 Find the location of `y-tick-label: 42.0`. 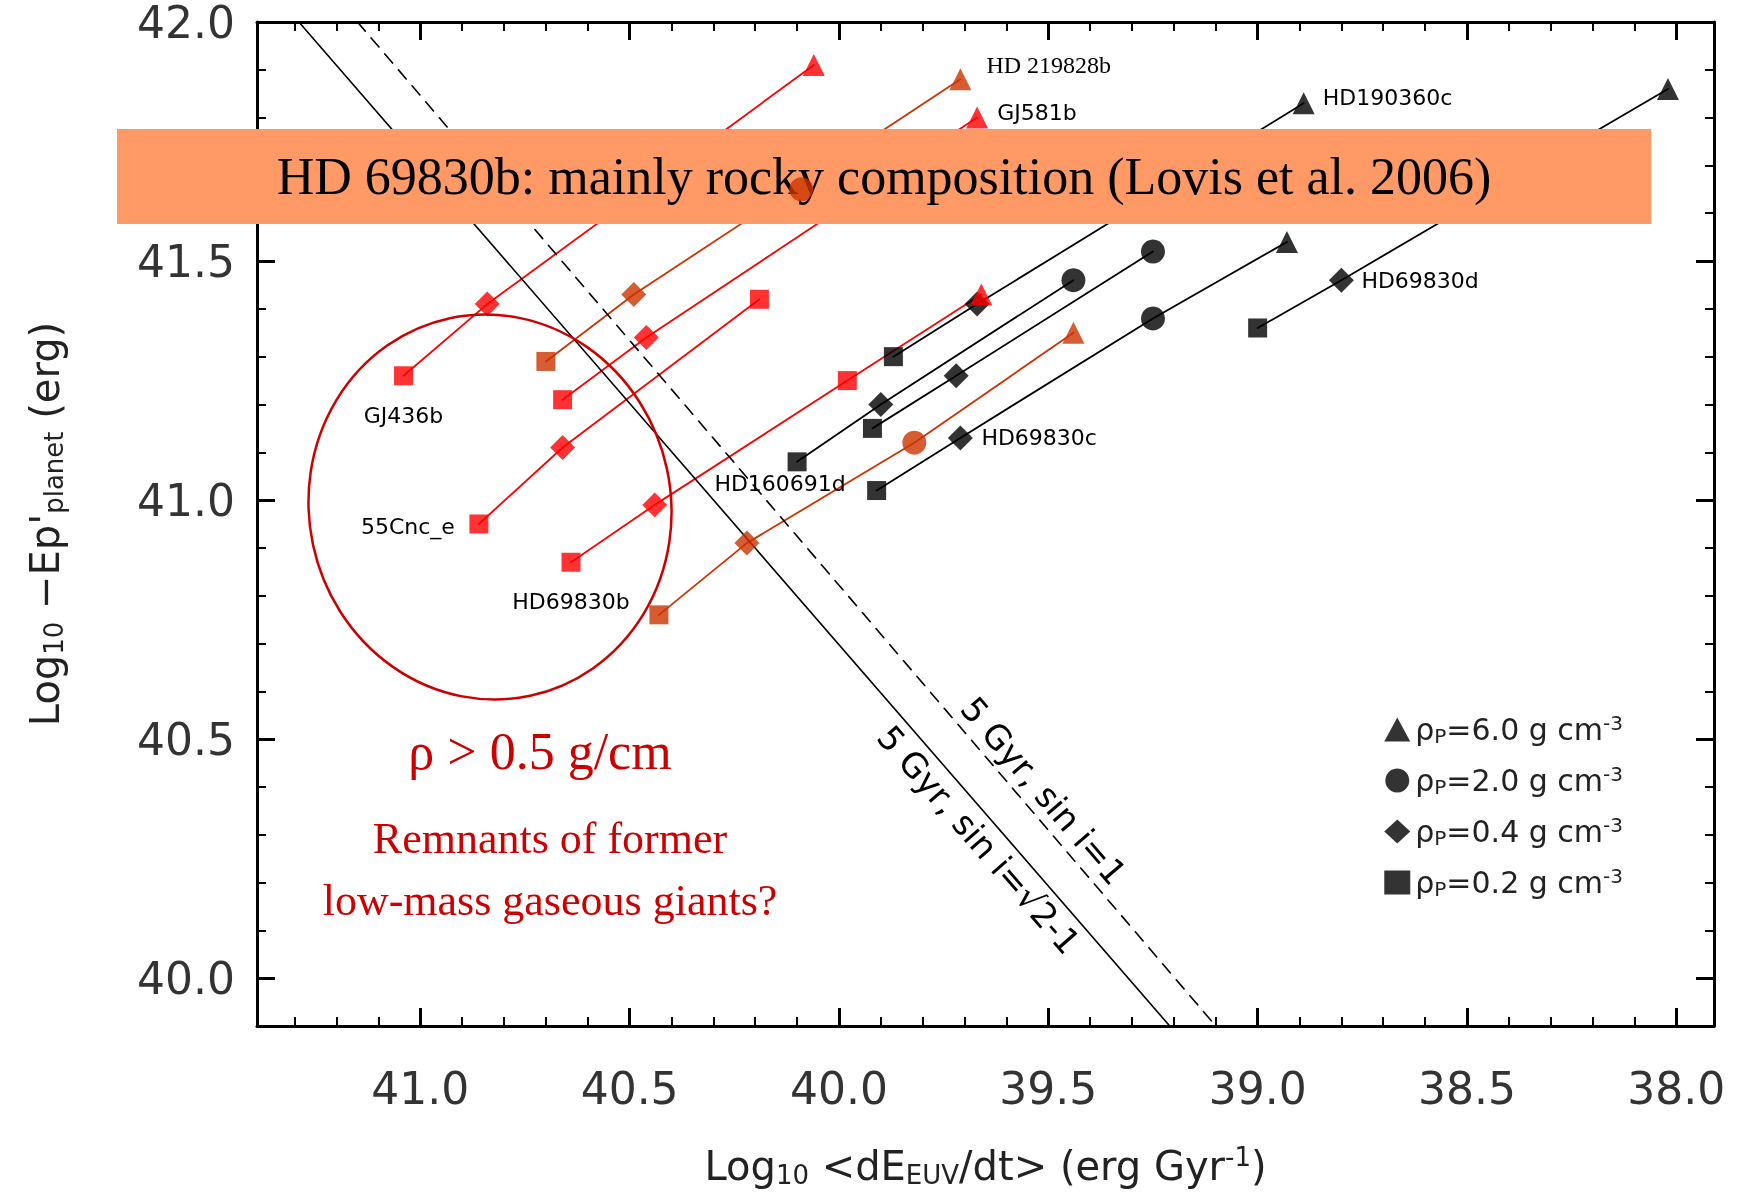

y-tick-label: 42.0 is located at coordinates (186, 24).